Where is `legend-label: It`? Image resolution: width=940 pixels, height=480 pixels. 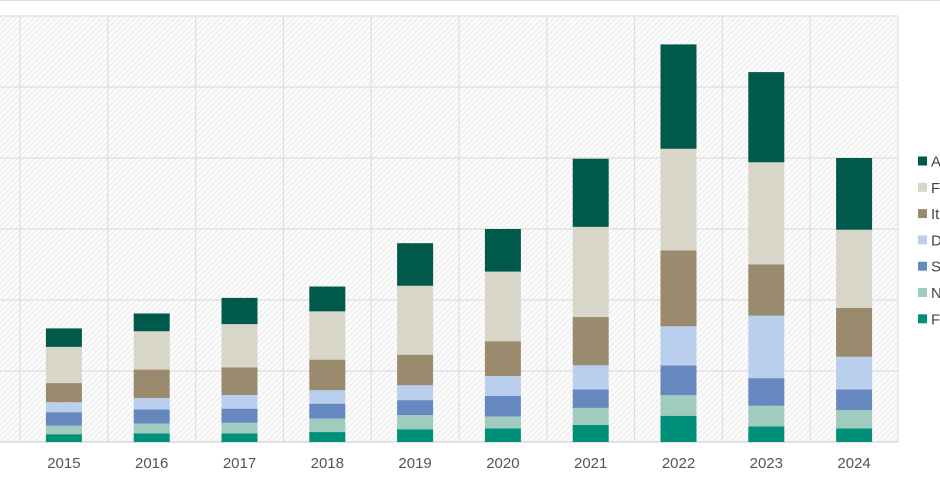 legend-label: It is located at coordinates (935, 214).